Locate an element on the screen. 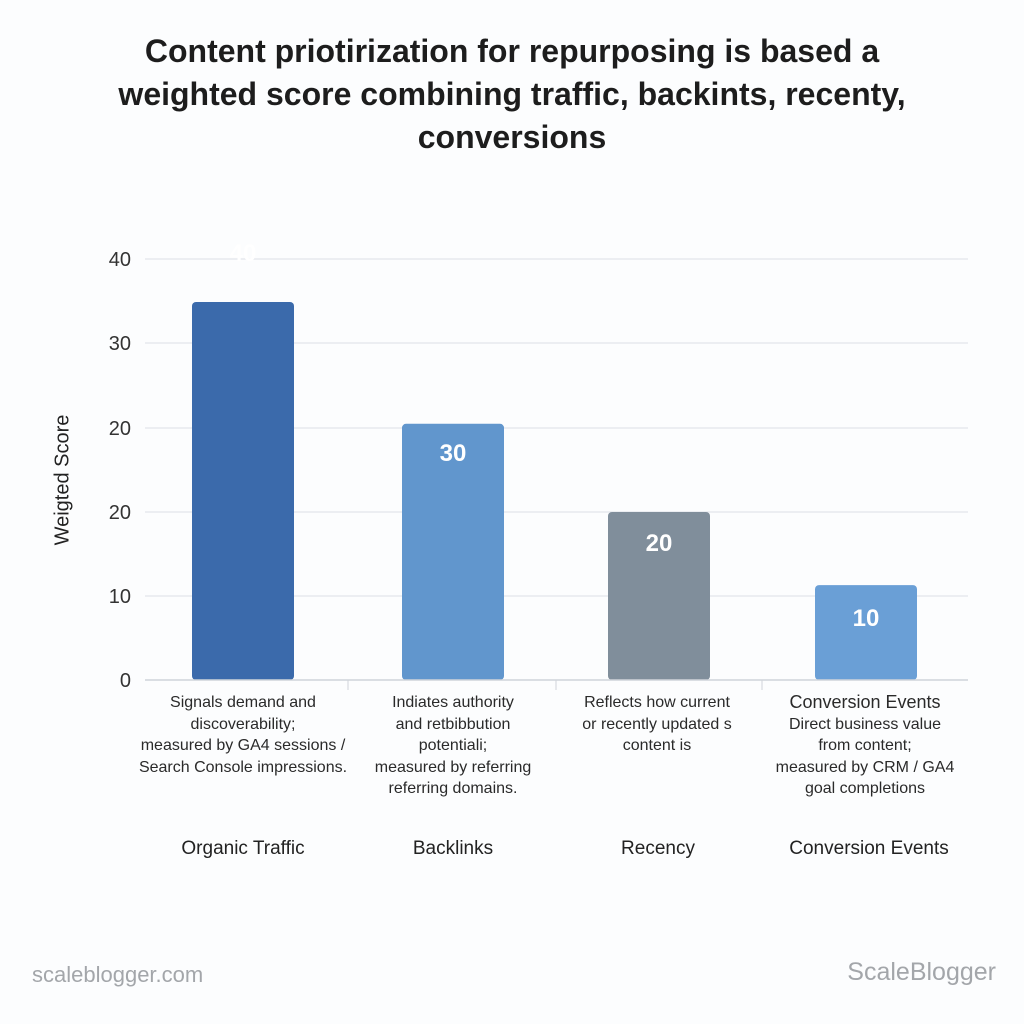 This screenshot has height=1024, width=1024. description-line: content is is located at coordinates (657, 745).